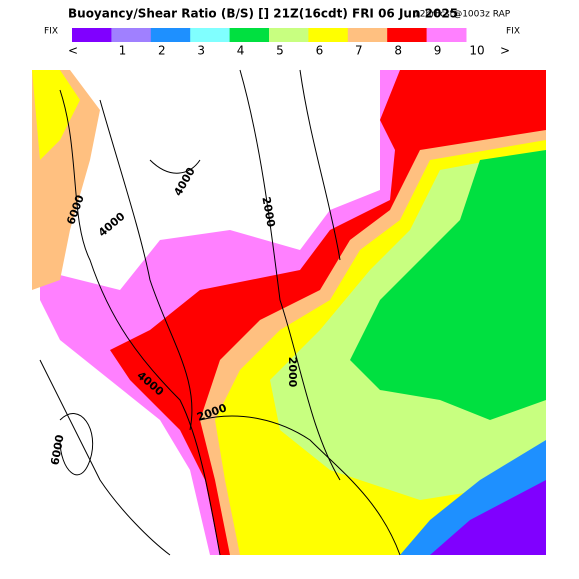 The width and height of the screenshot is (579, 579). Describe the element at coordinates (359, 51) in the screenshot. I see `legend-label: 7` at that location.